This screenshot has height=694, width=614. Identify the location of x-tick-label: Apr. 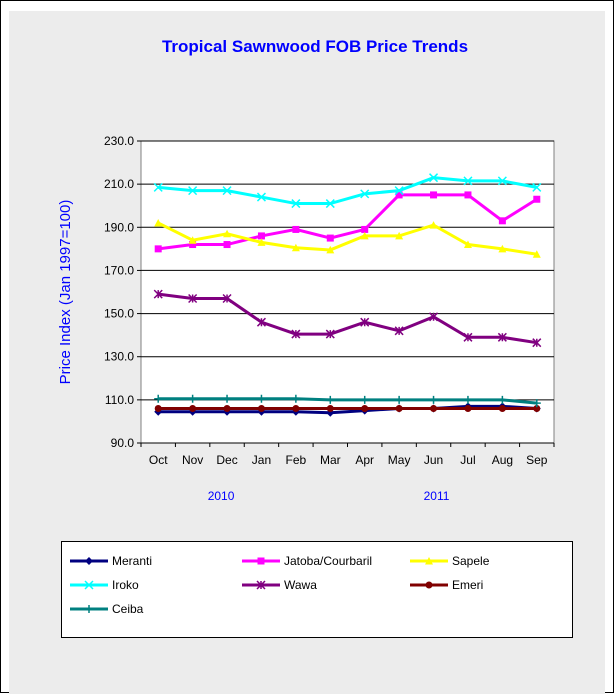
(364, 460).